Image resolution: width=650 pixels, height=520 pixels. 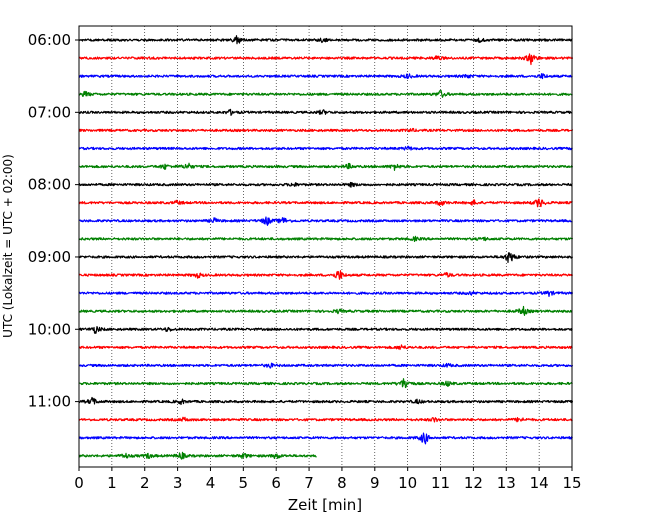 What do you see at coordinates (79, 483) in the screenshot?
I see `x-tick-label-0: 0` at bounding box center [79, 483].